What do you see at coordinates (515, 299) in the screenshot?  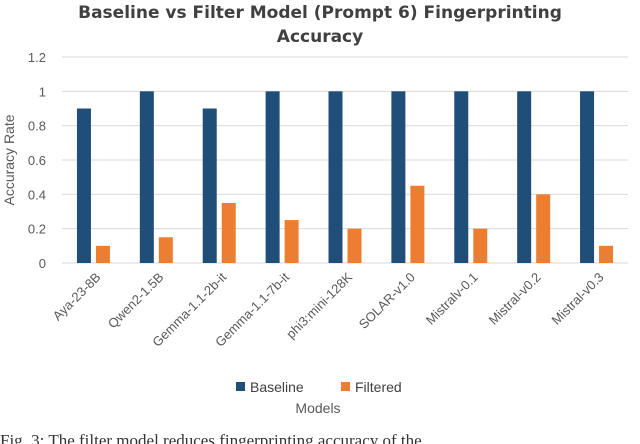 I see `x-tick-label: Mistral-v0.2` at bounding box center [515, 299].